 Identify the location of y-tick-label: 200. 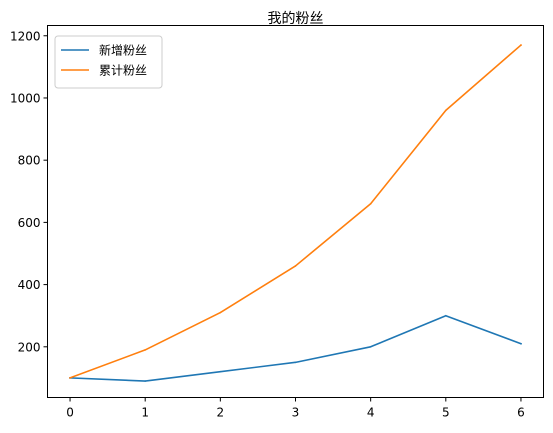
(29, 347).